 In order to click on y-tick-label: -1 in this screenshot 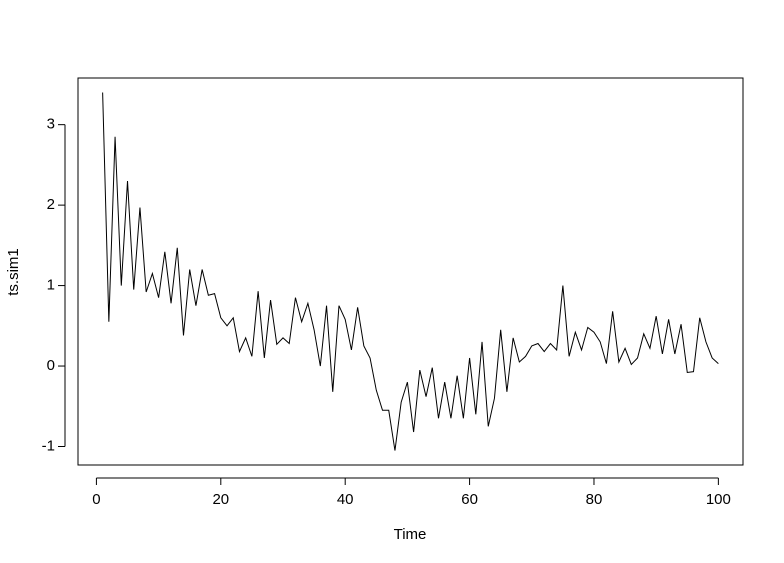, I will do `click(48, 445)`.